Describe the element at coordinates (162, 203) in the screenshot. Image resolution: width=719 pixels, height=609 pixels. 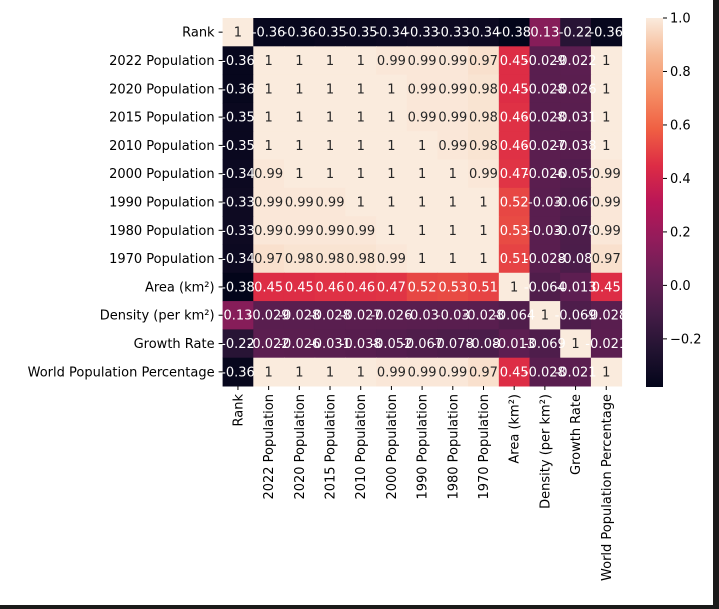
I see `y-tick-label: 1990 Population` at that location.